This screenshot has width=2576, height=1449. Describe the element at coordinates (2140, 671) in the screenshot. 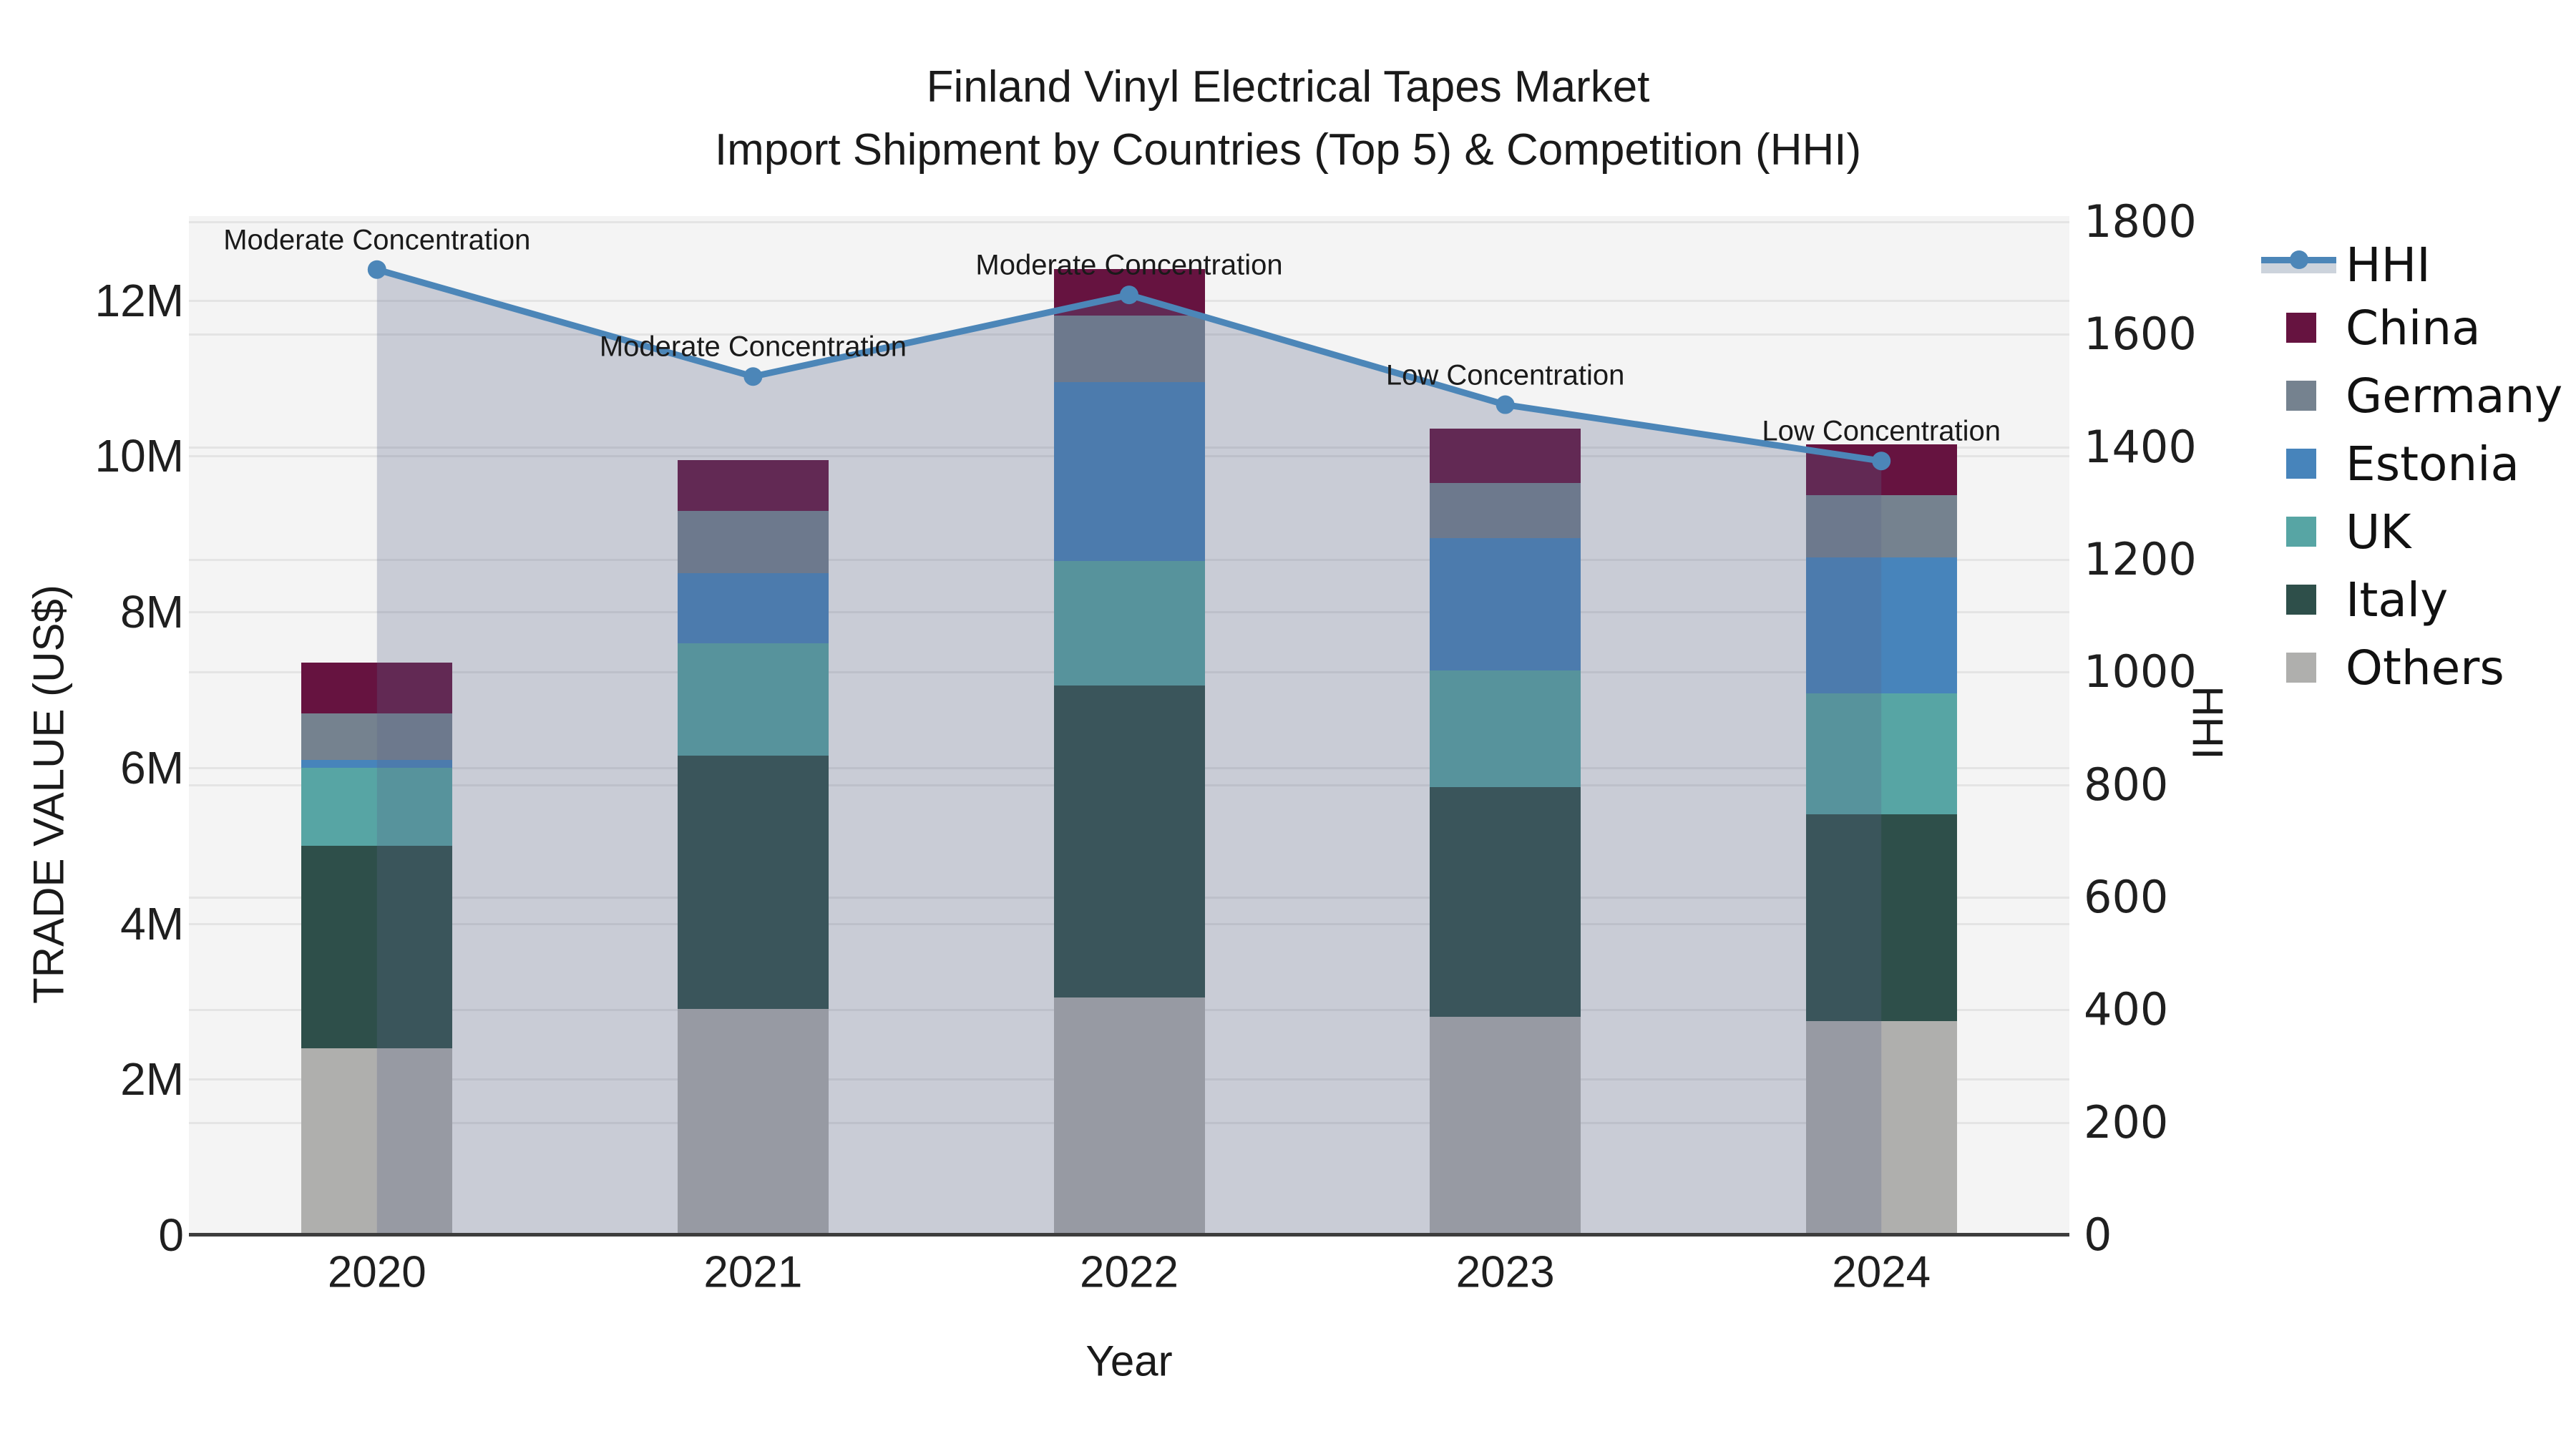

I see `right-tick-label: 1000` at that location.